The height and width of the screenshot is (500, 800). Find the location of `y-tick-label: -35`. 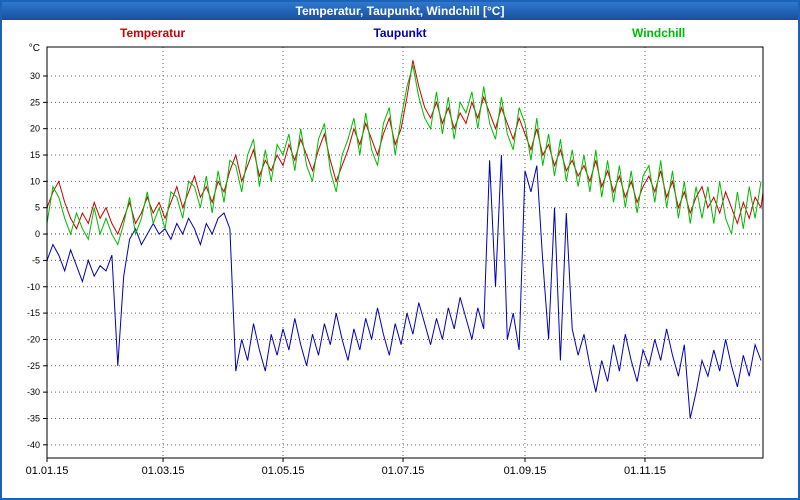

y-tick-label: -35 is located at coordinates (33, 418).